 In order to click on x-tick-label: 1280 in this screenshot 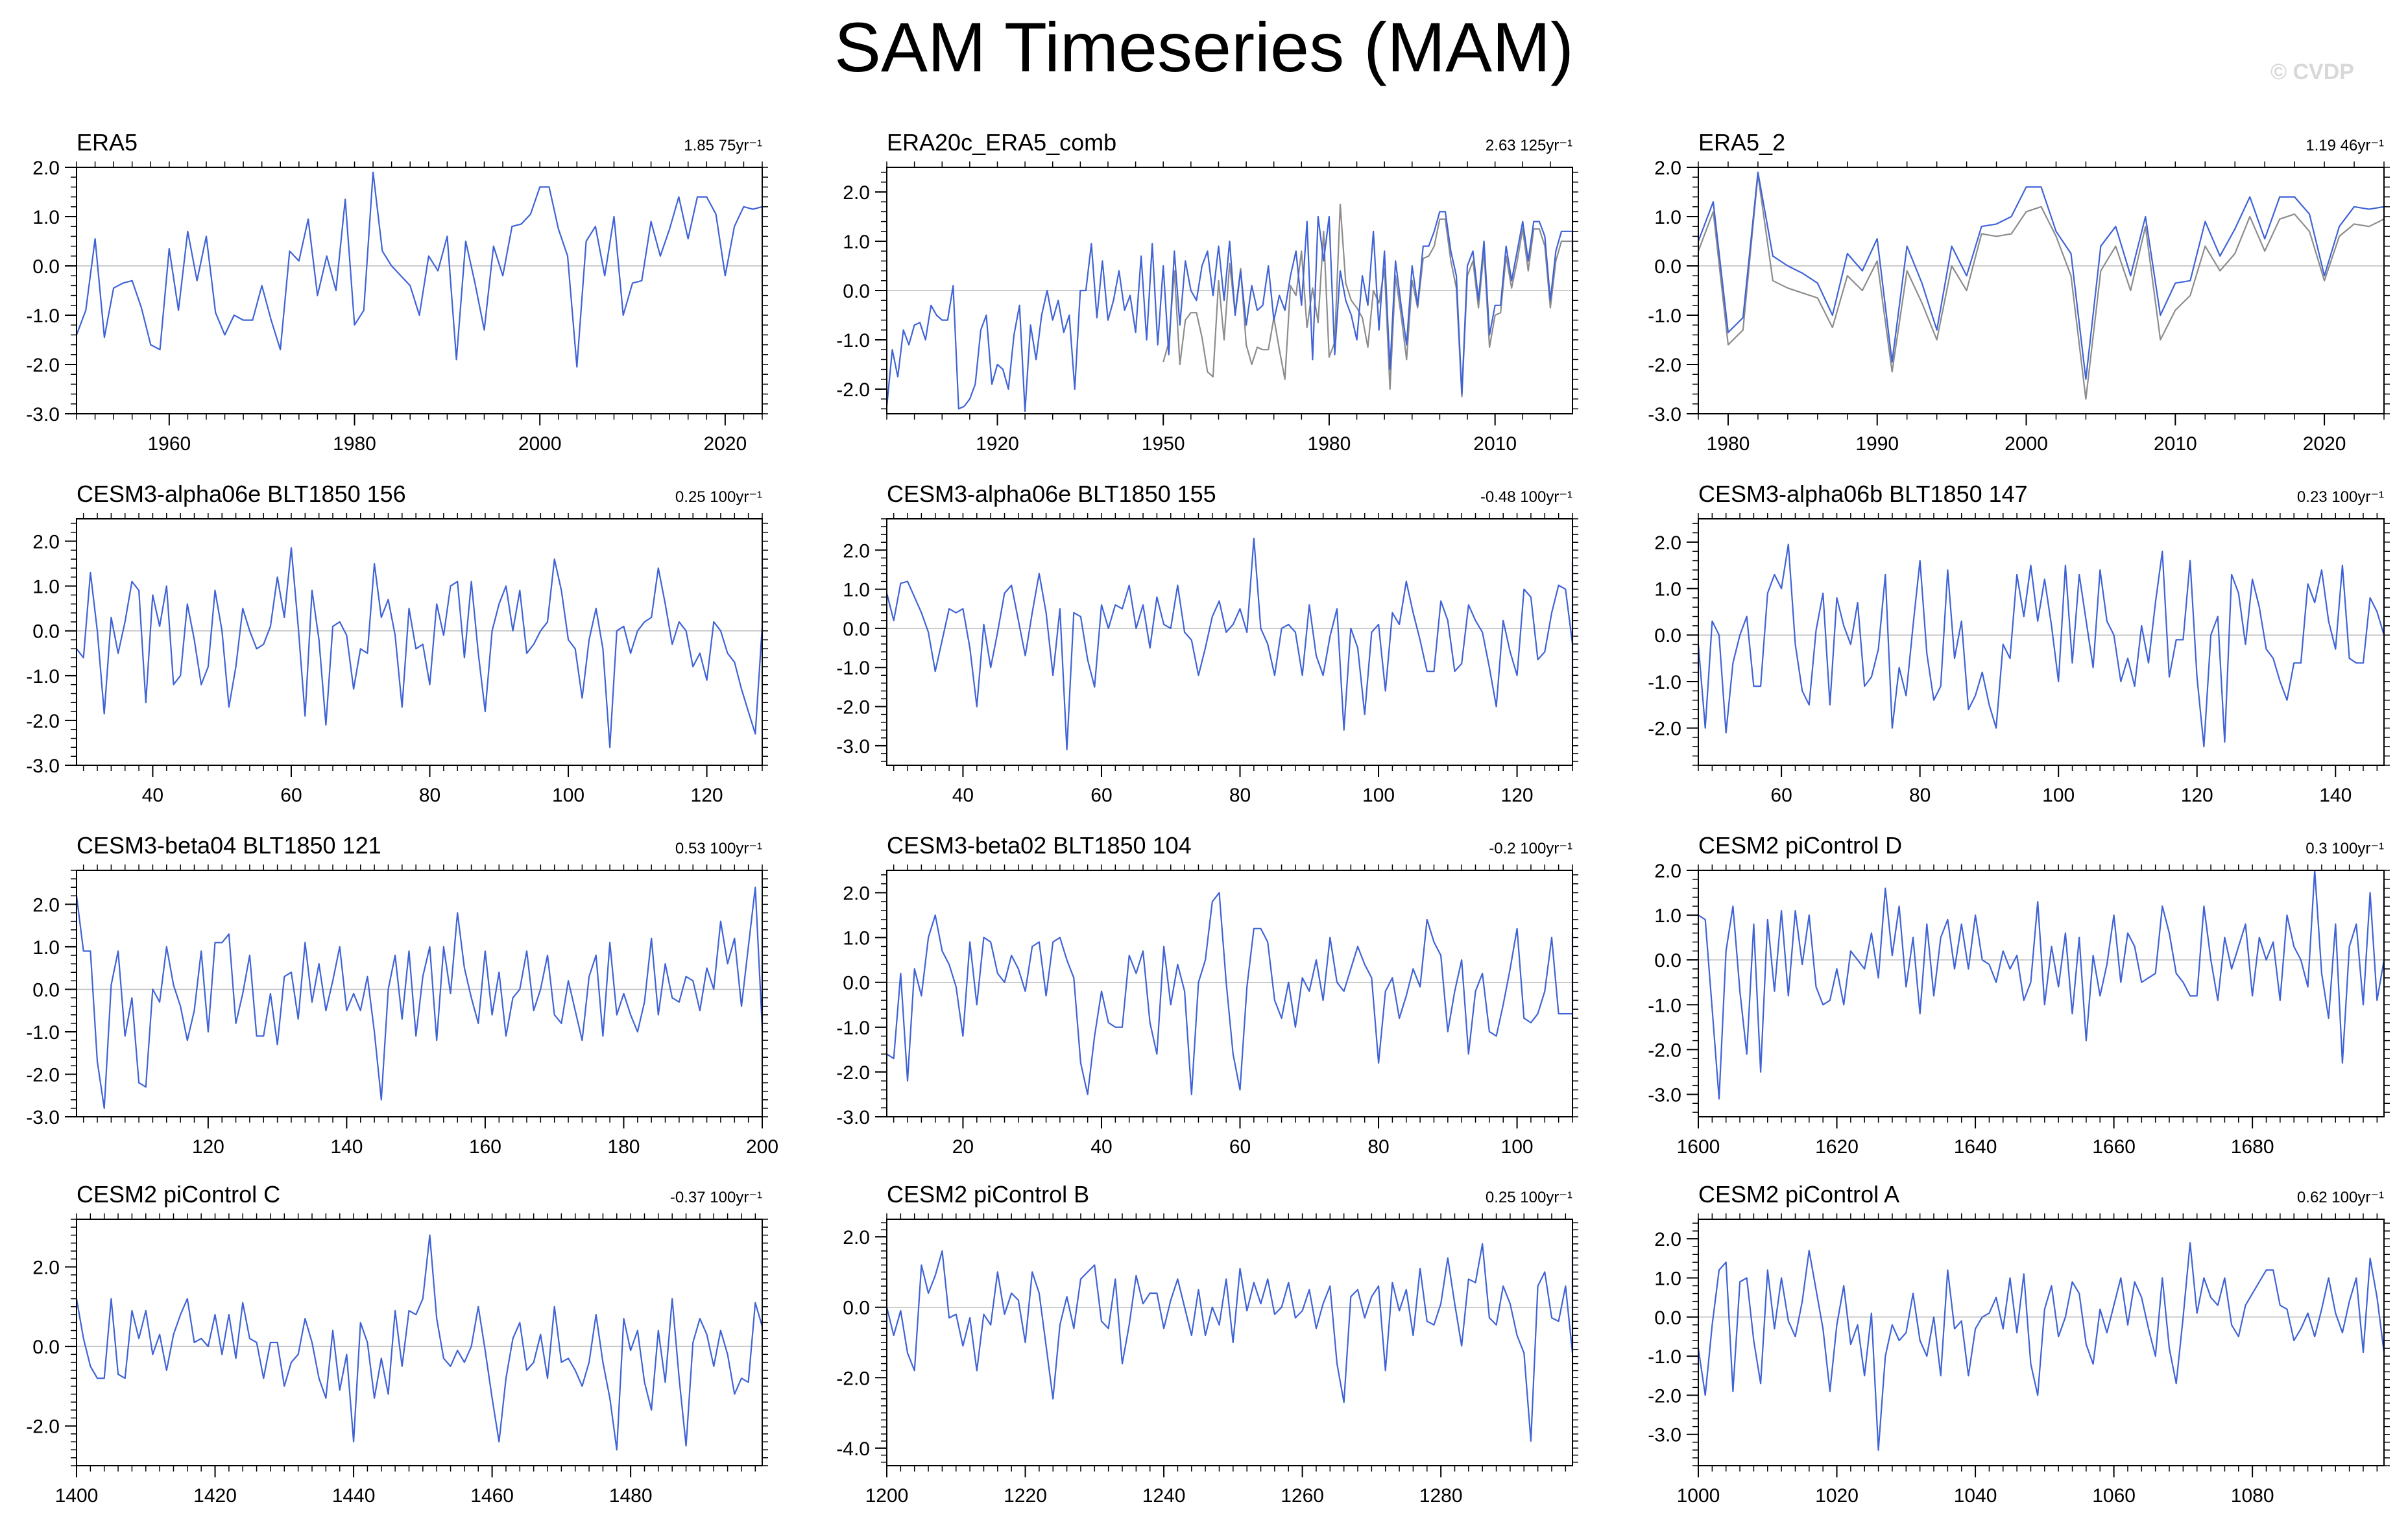, I will do `click(1441, 1496)`.